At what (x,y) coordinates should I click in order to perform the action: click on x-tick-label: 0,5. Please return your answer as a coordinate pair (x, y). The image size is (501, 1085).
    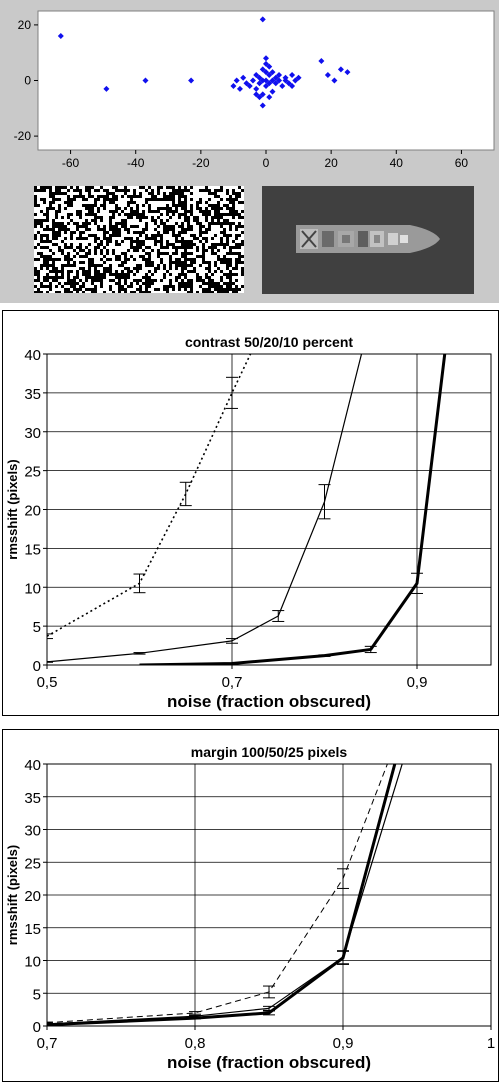
    Looking at the image, I should click on (47, 682).